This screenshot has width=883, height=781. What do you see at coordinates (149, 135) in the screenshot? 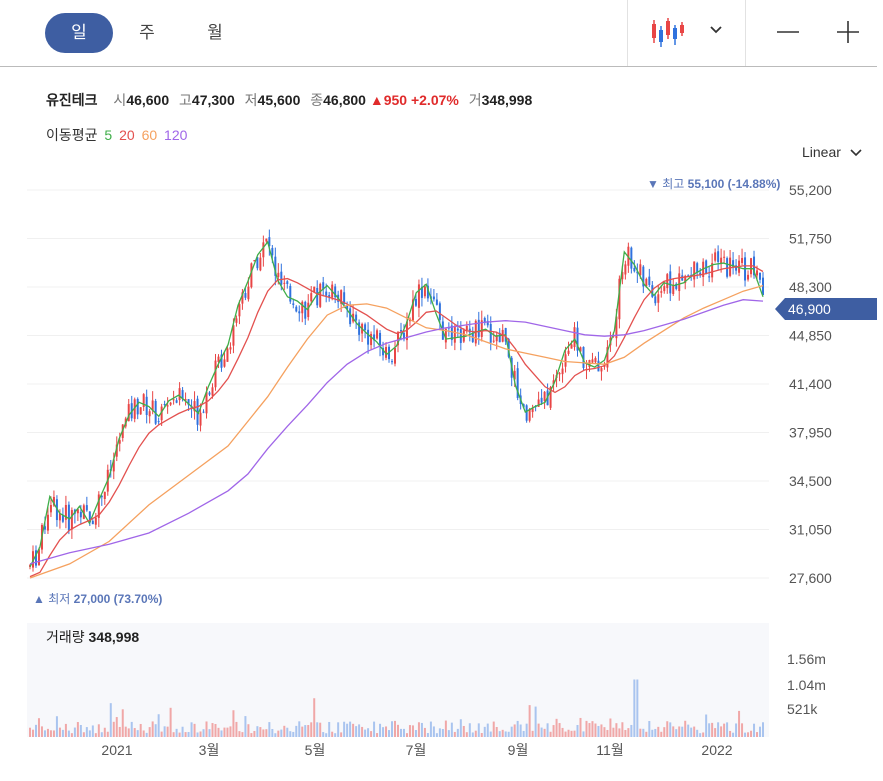
I see `ma-60-label: 60` at bounding box center [149, 135].